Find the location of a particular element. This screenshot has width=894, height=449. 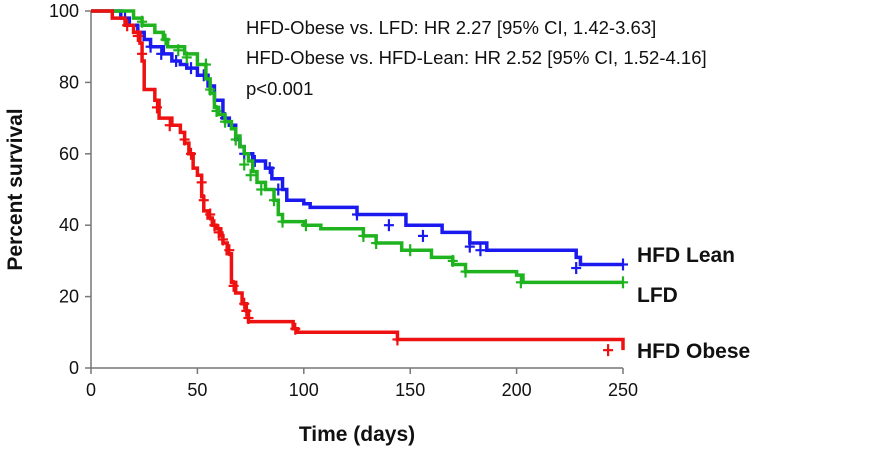

x-tick-label: 0 is located at coordinates (91, 390).